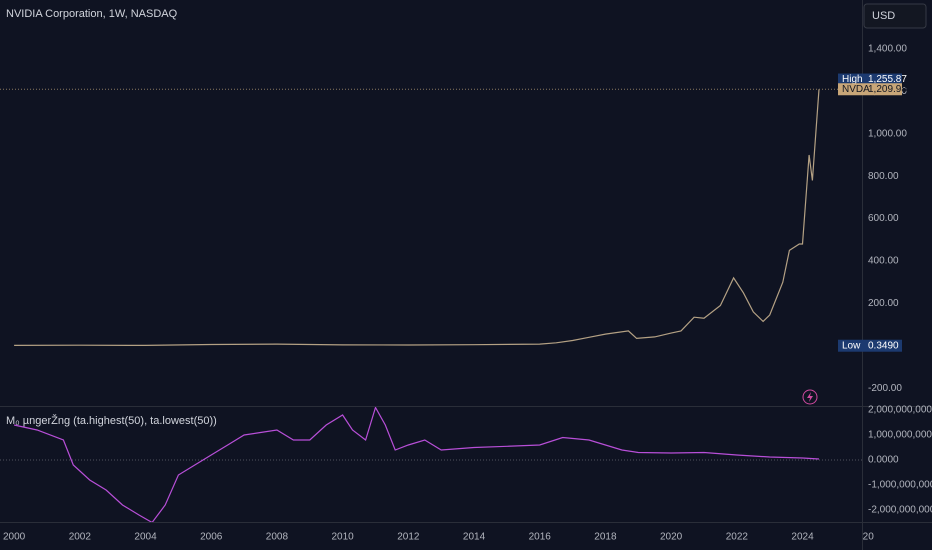 This screenshot has width=932, height=550. I want to click on x-tick-label: 2004, so click(145, 537).